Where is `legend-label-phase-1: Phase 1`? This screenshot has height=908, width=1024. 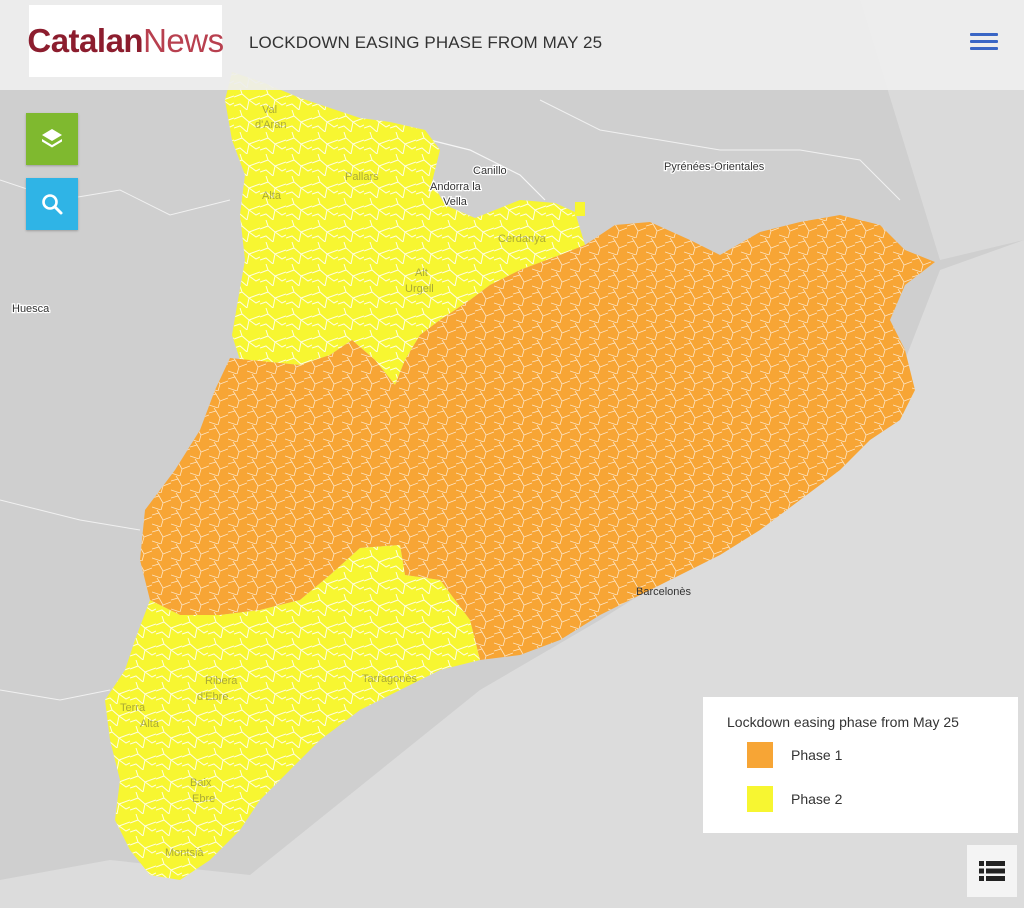
legend-label-phase-1: Phase 1 is located at coordinates (817, 755).